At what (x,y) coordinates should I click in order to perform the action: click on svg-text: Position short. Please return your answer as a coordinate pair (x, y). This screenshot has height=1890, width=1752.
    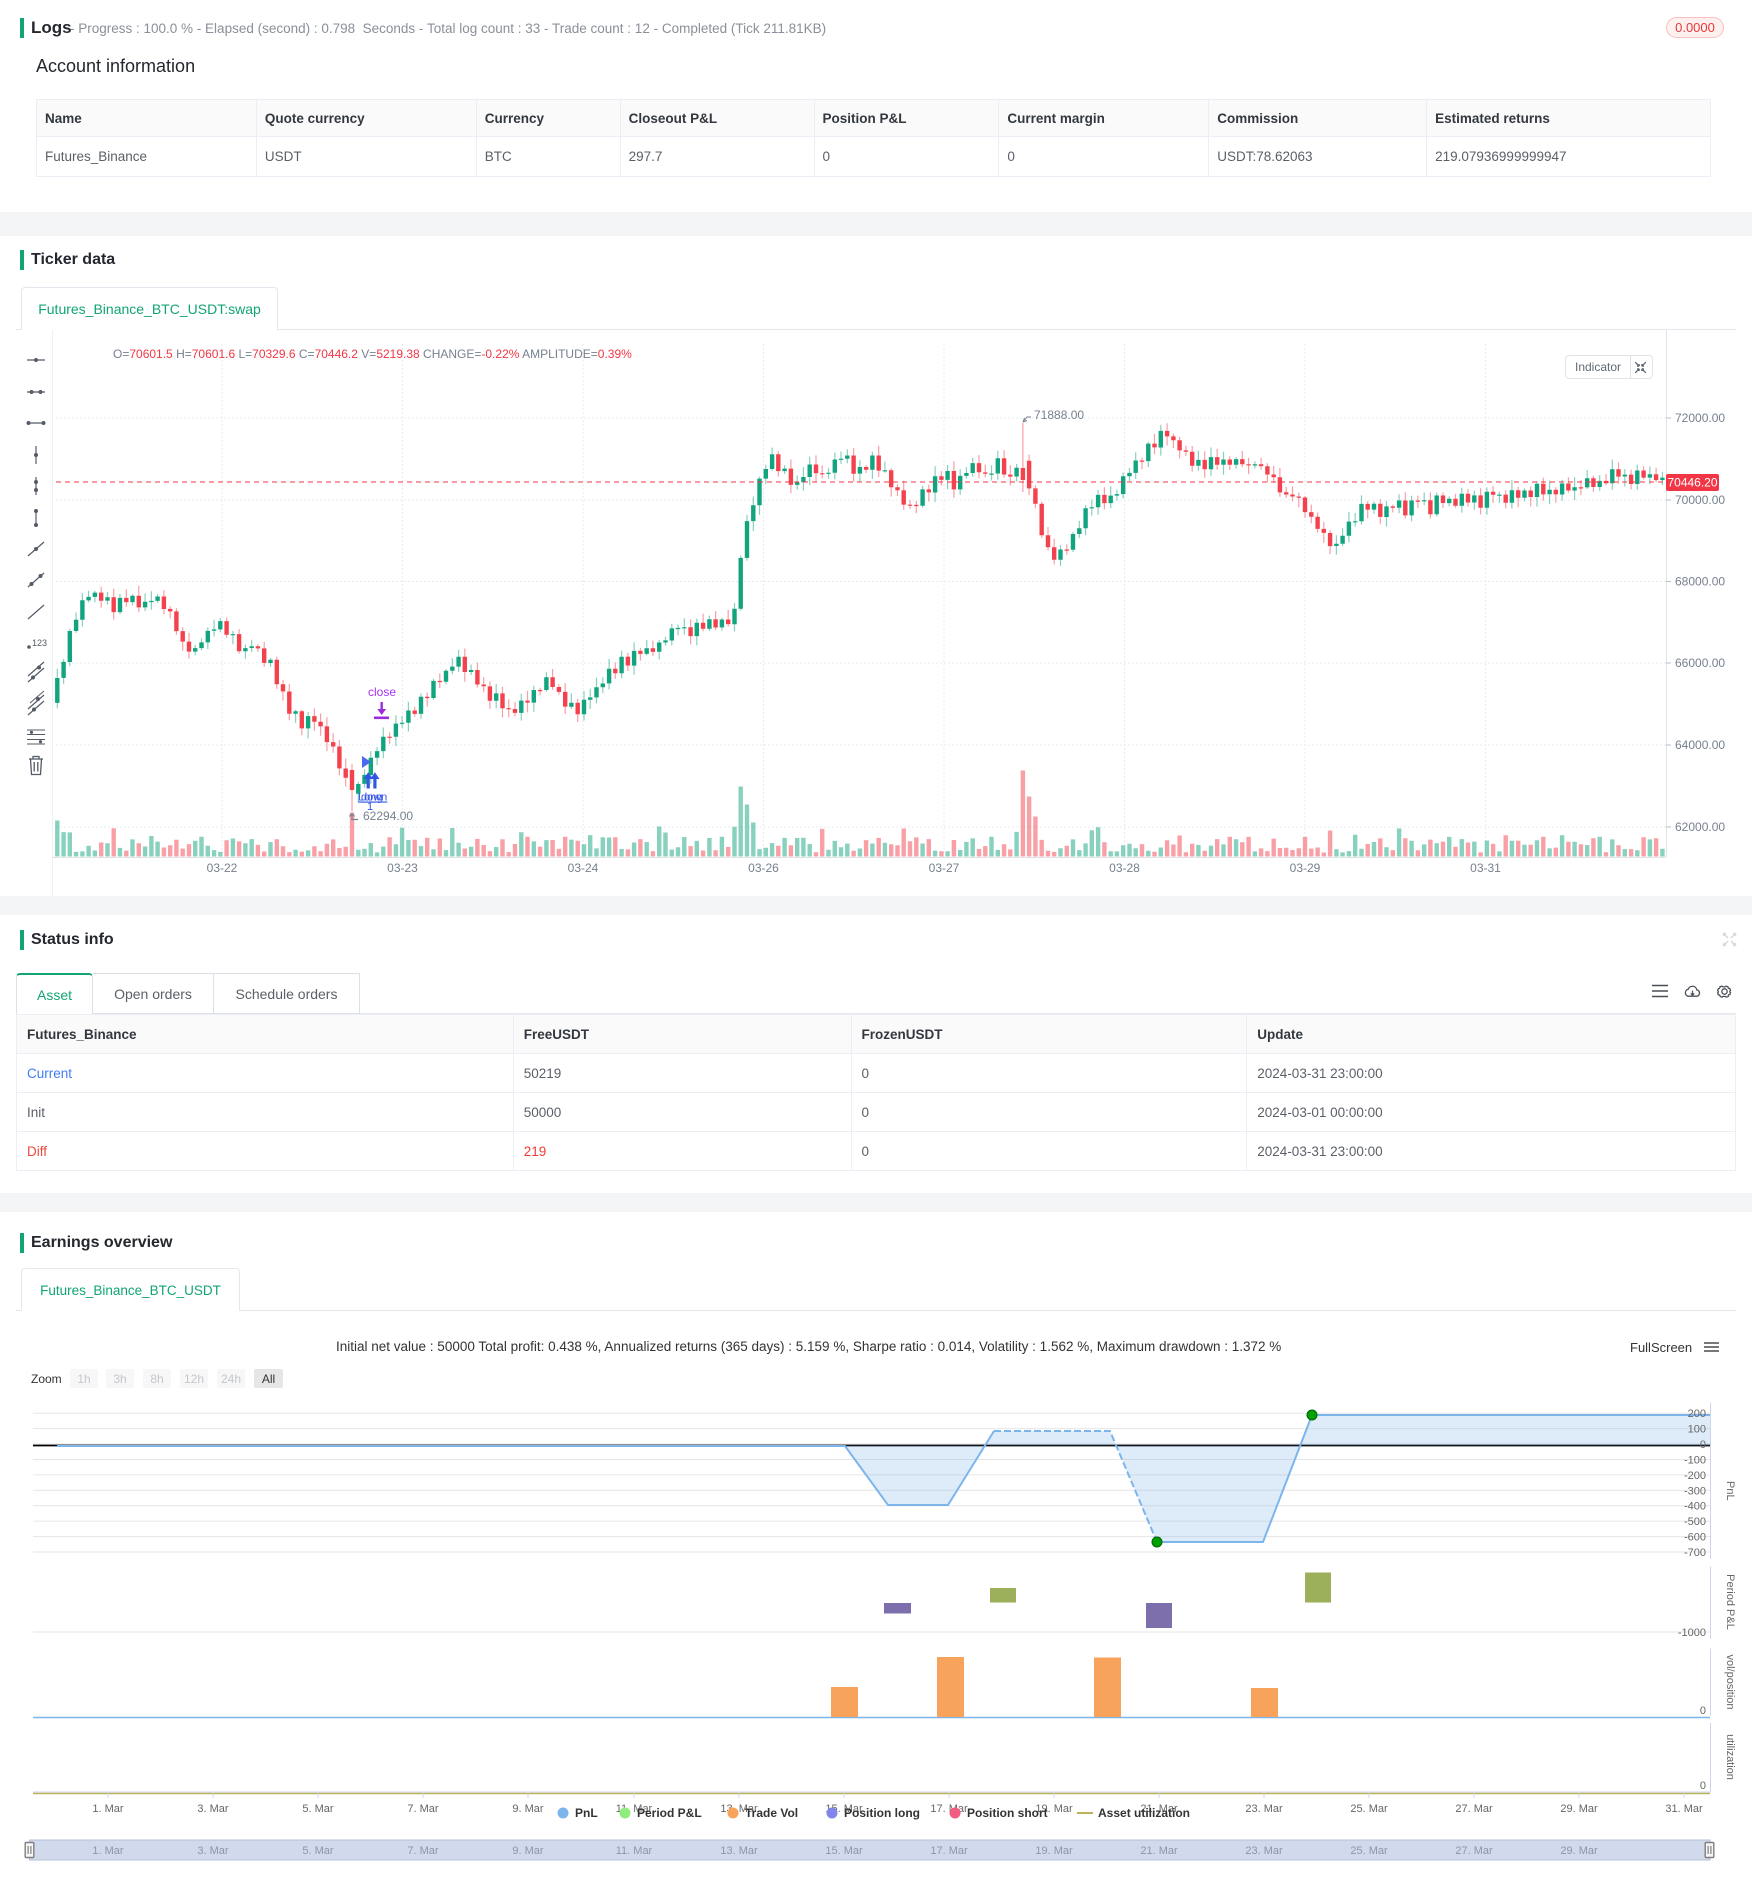
    Looking at the image, I should click on (1007, 1813).